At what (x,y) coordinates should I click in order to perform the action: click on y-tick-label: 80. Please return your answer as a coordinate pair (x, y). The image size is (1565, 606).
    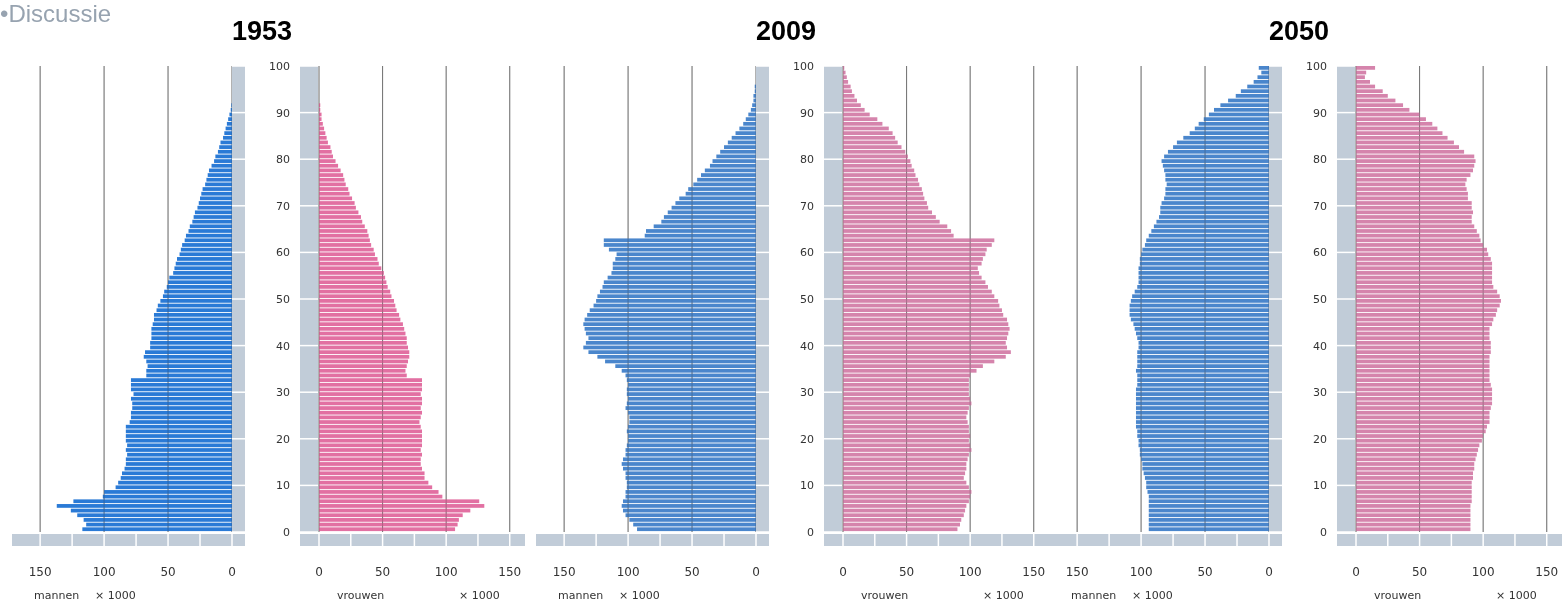
    Looking at the image, I should click on (283, 160).